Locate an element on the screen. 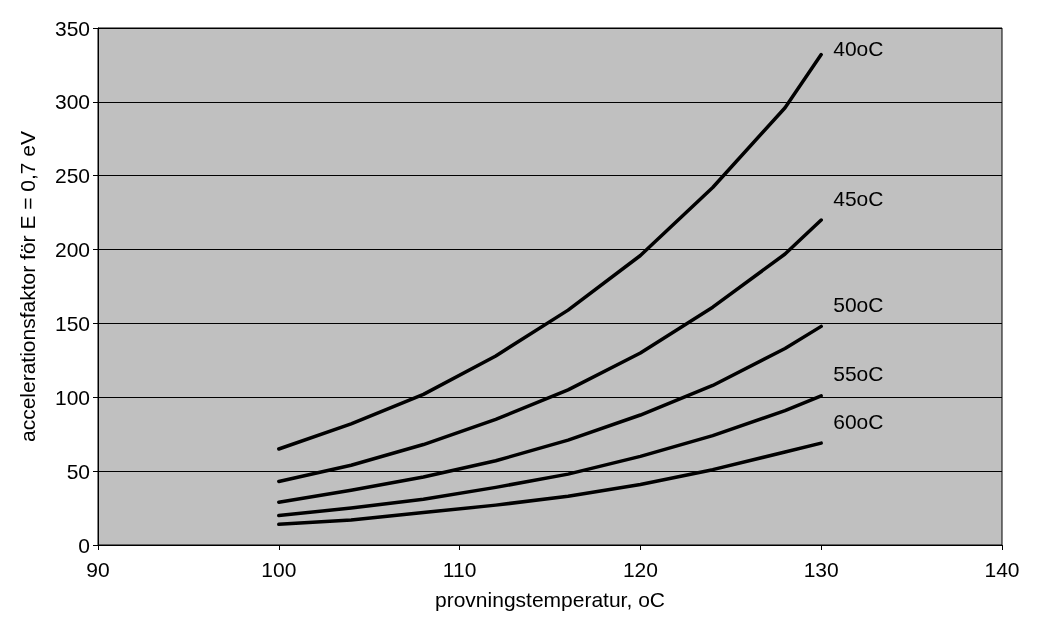 This screenshot has height=623, width=1043. x-tick-label: 100 is located at coordinates (279, 569).